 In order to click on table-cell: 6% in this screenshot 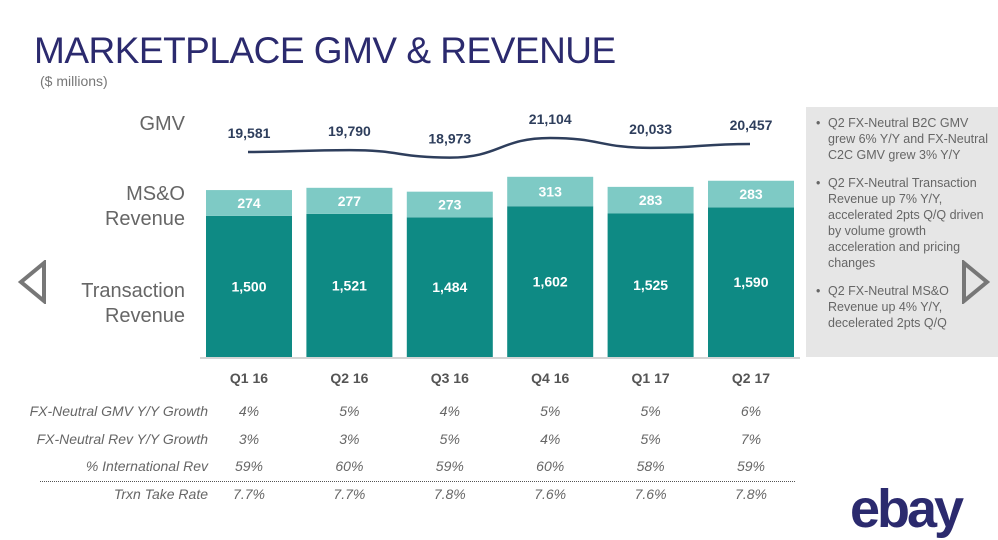, I will do `click(751, 411)`.